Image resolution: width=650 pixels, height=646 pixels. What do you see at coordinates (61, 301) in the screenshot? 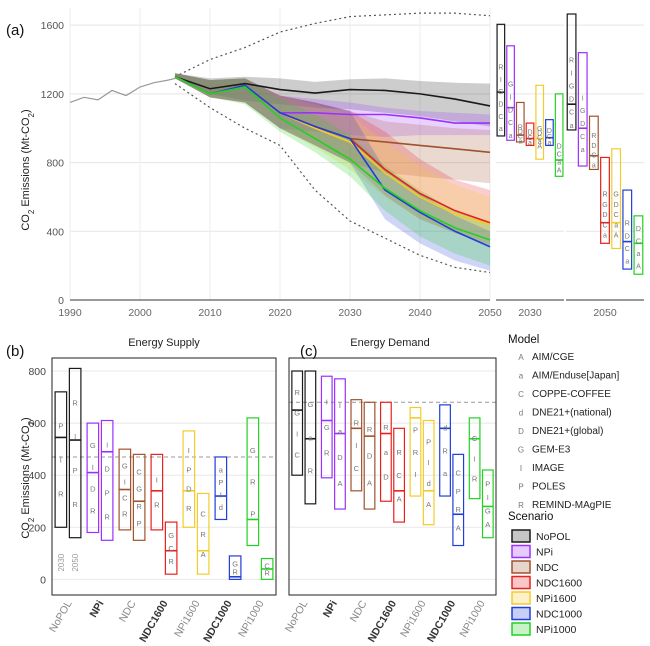
I see `y-tick-label: 0` at bounding box center [61, 301].